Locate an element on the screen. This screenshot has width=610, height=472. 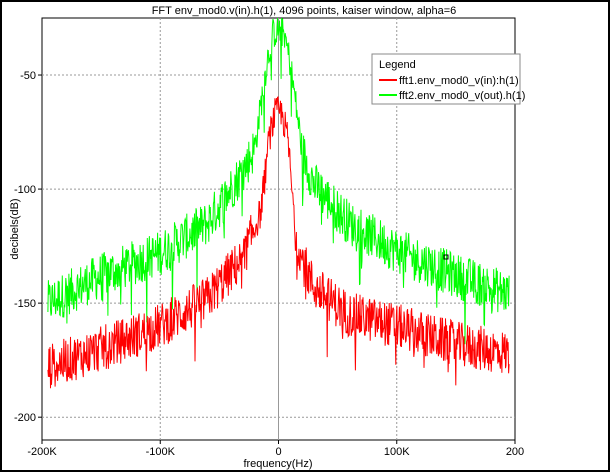
x-tick-label: 200 is located at coordinates (515, 452).